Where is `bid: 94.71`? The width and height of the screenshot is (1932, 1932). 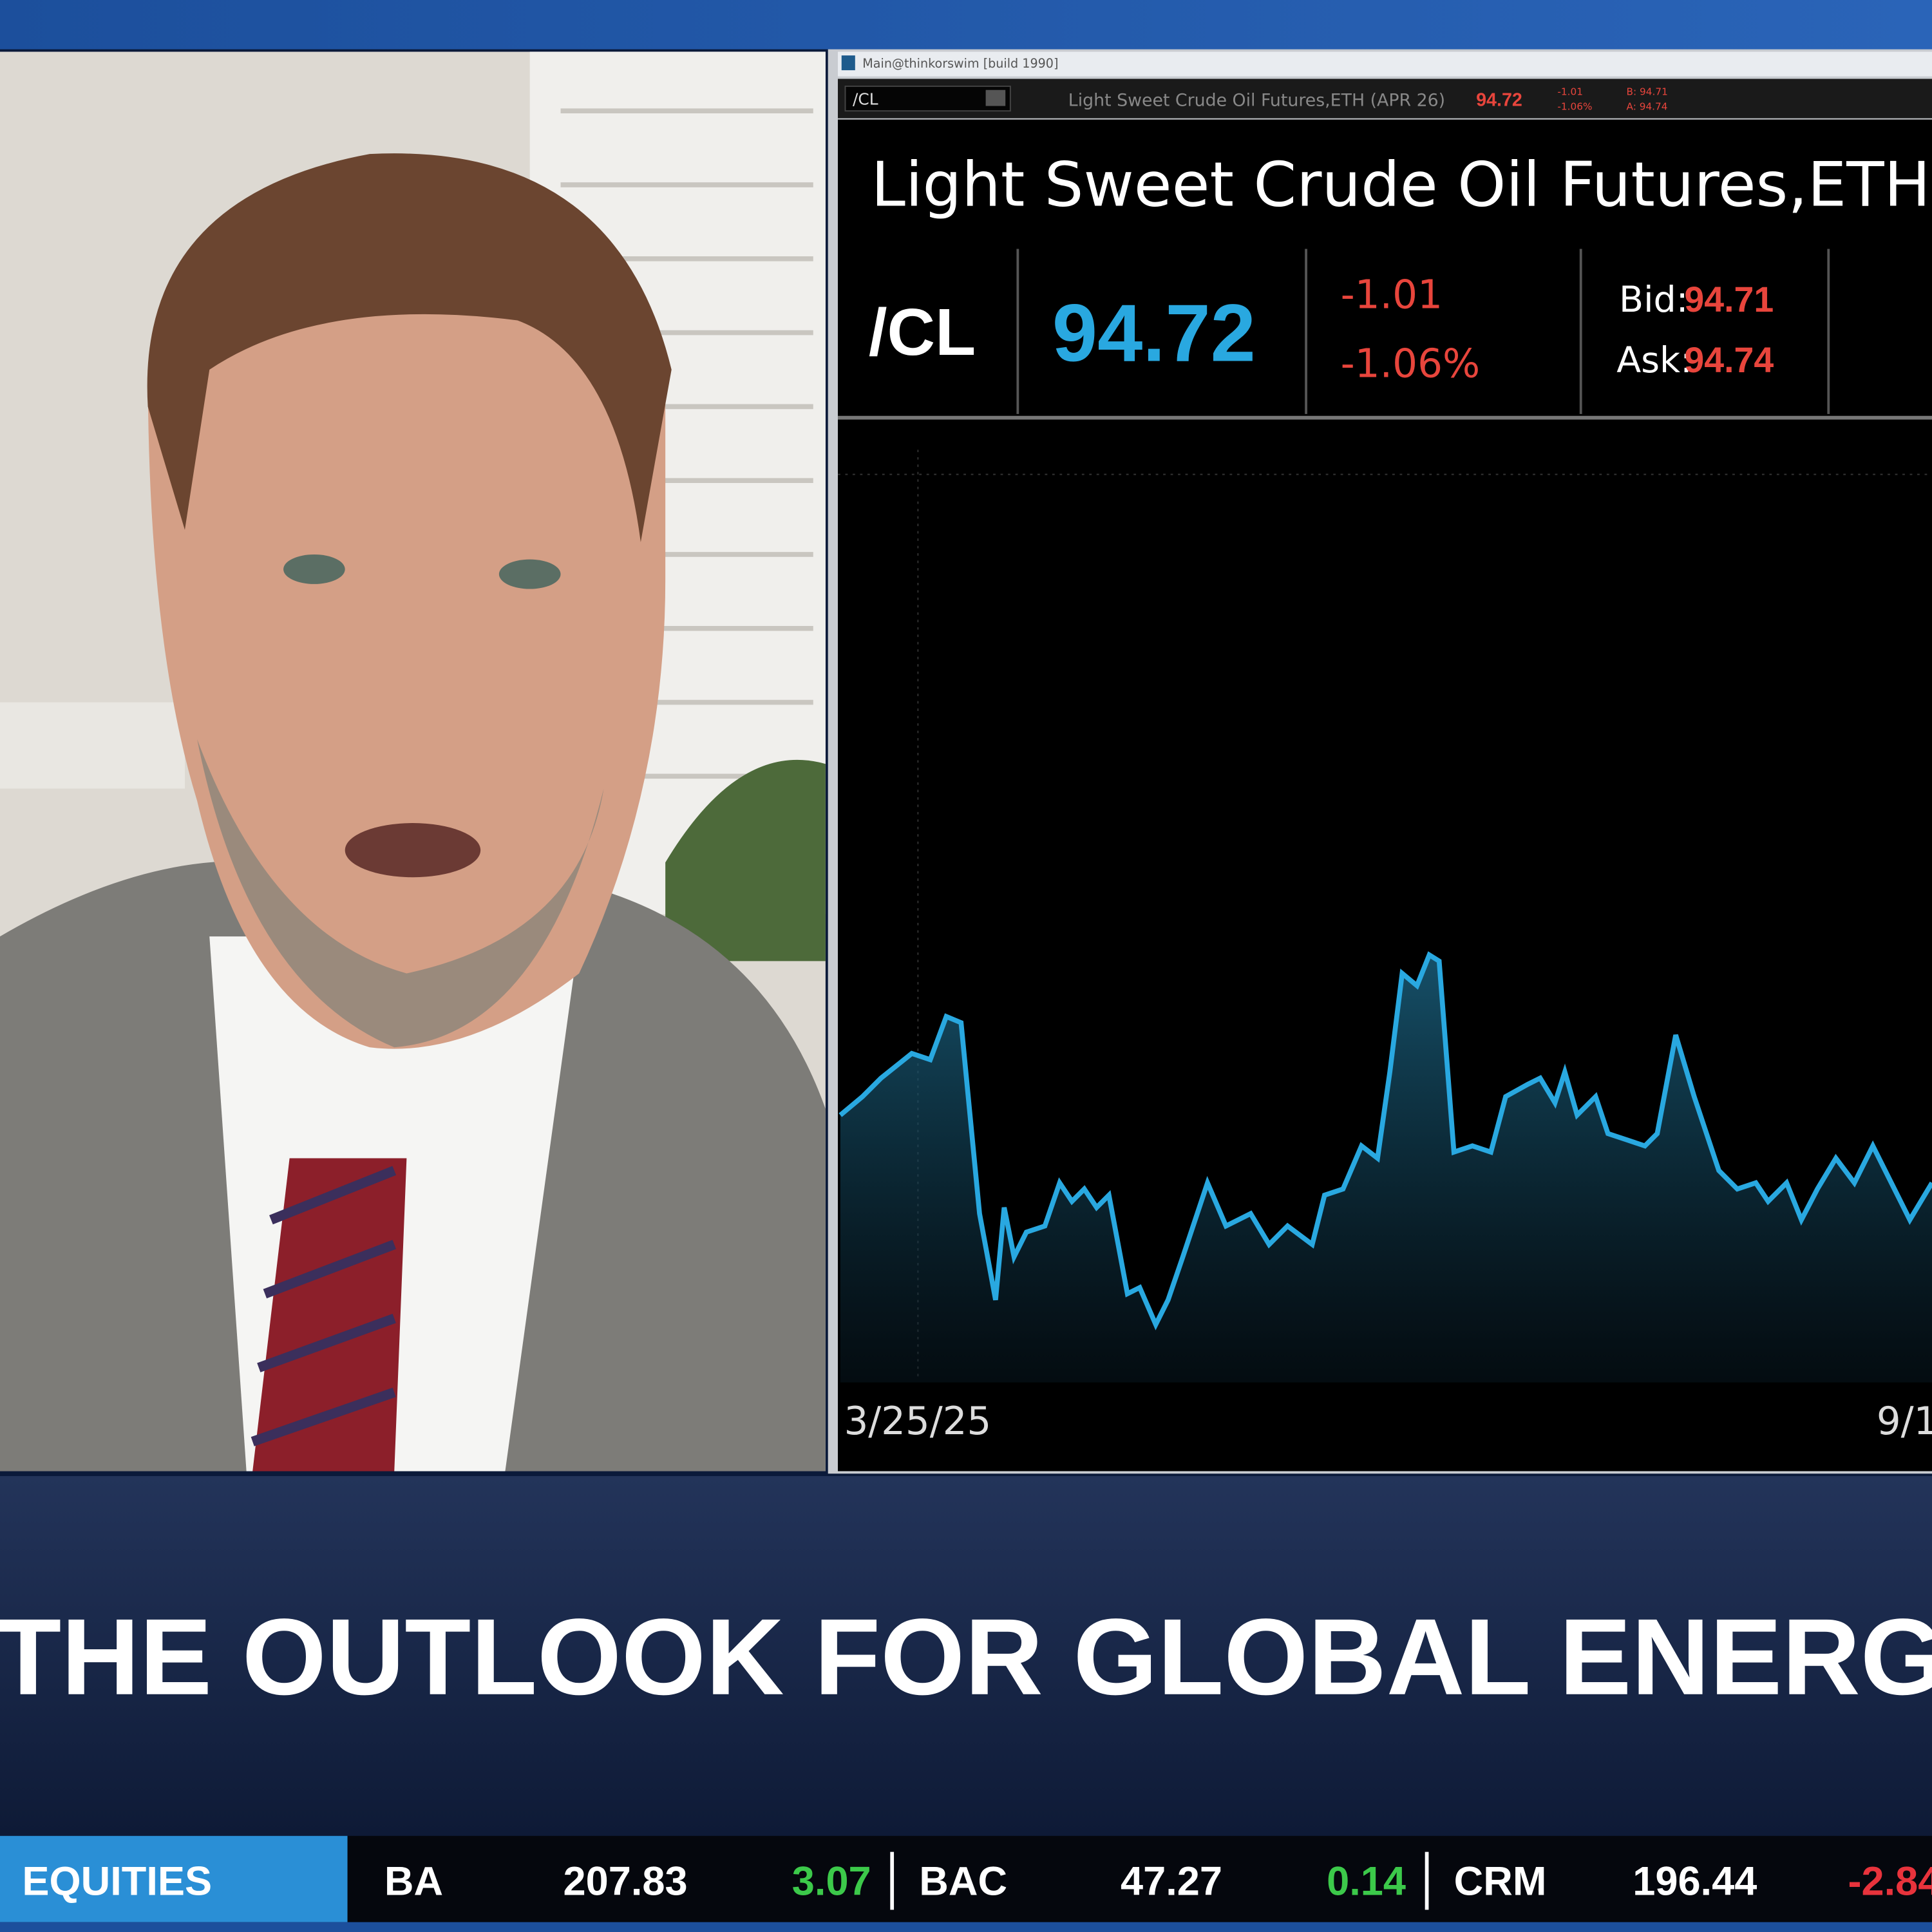
bid: 94.71 is located at coordinates (1729, 299).